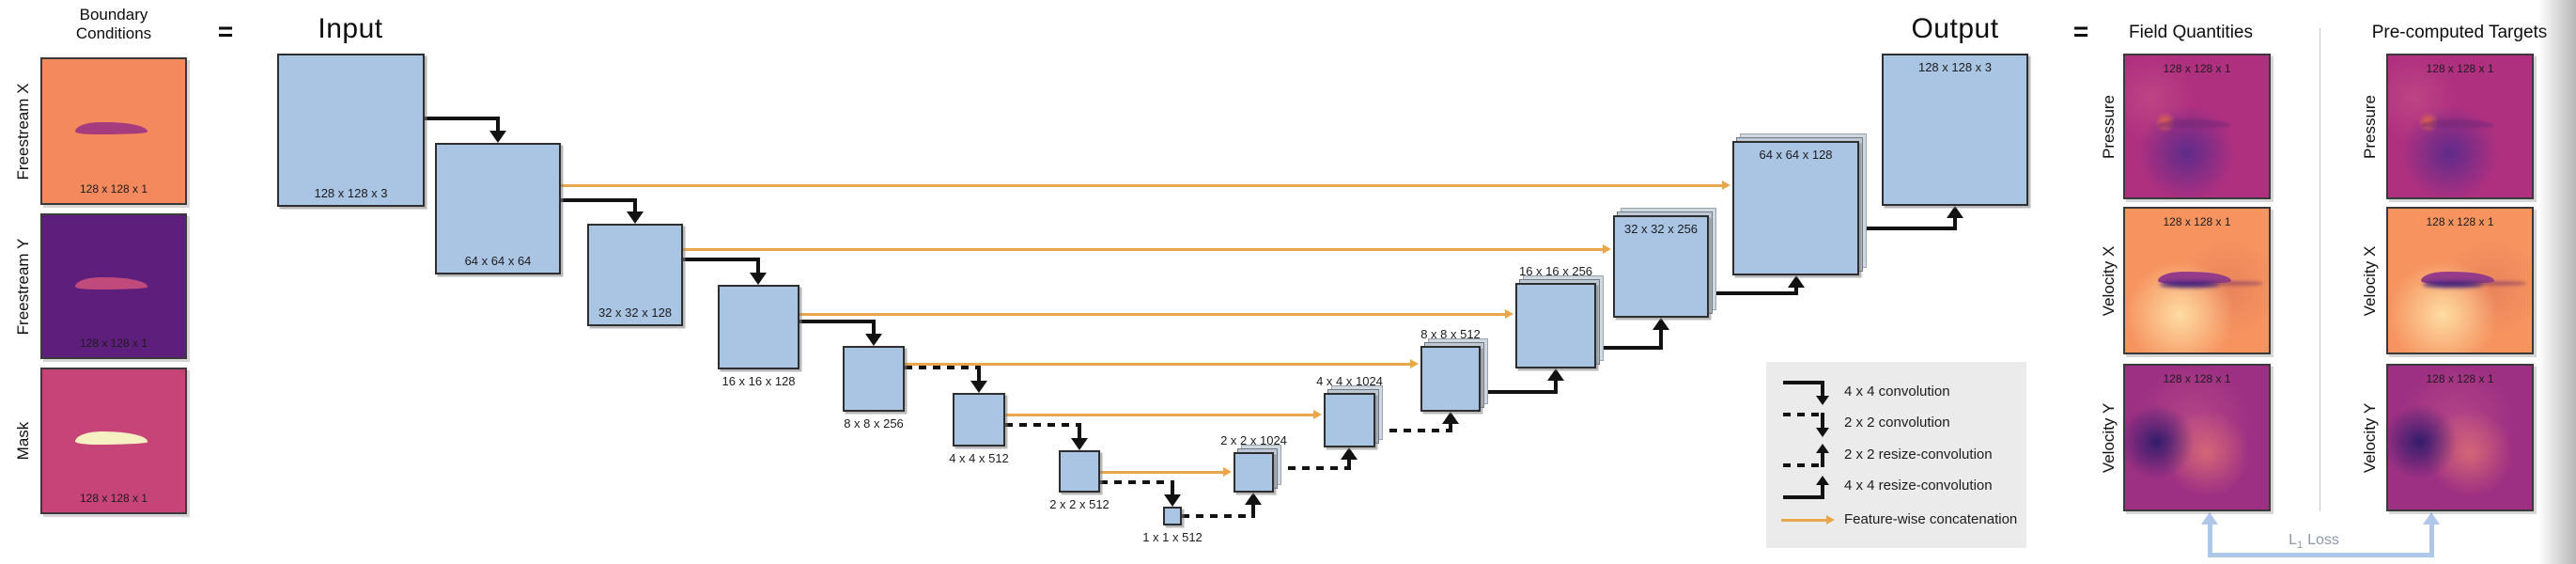  Describe the element at coordinates (2109, 437) in the screenshot. I see `field_quantities-row-label-velocity-y: Velocity Y` at that location.